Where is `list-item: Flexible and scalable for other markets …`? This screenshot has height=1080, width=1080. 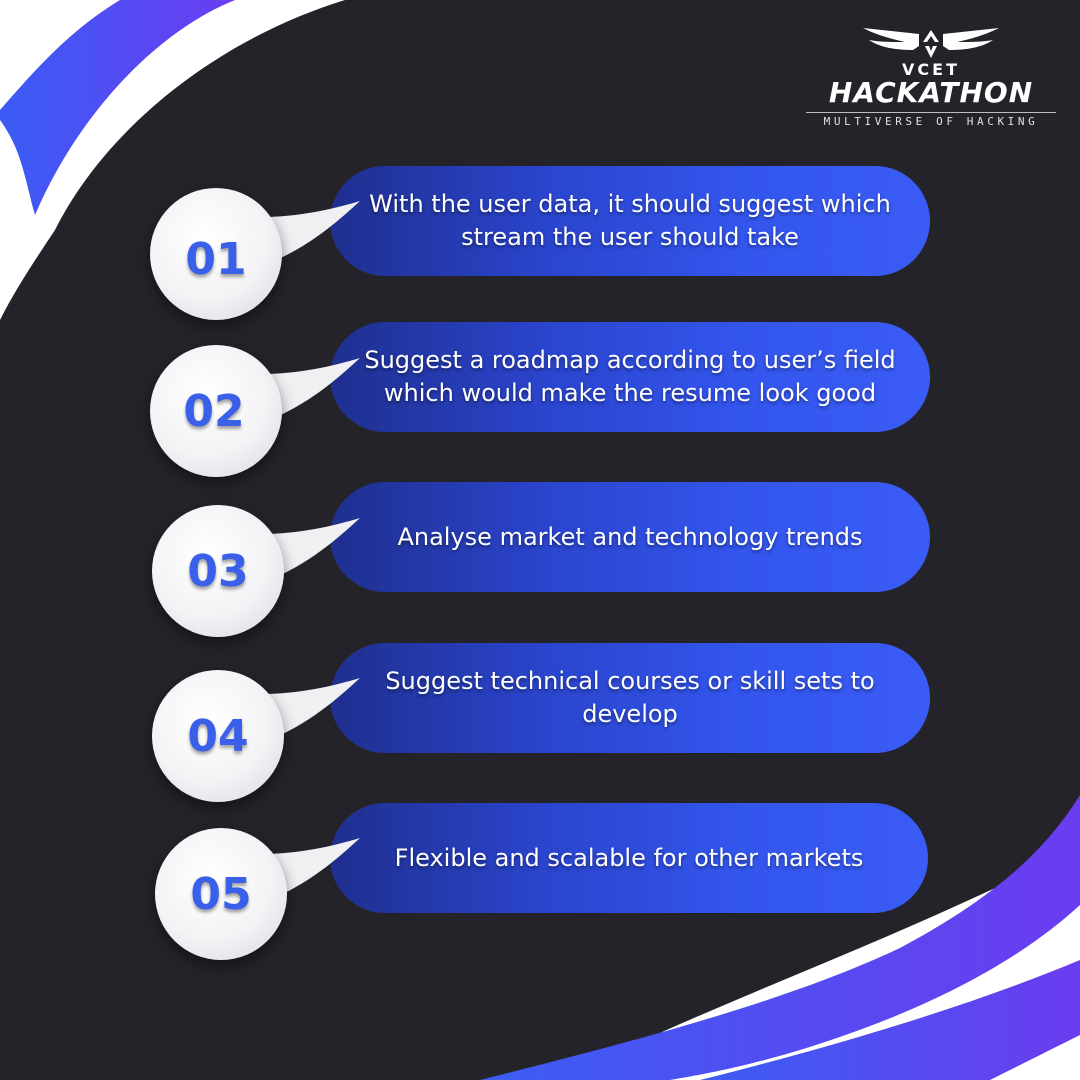
list-item: Flexible and scalable for other markets … is located at coordinates (540, 880).